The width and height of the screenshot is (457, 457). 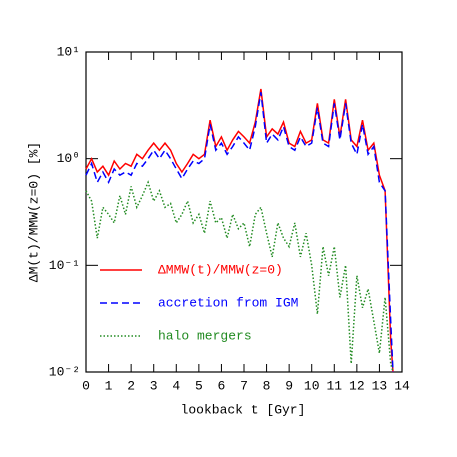 I want to click on x-tick-label: 8, so click(x=267, y=385).